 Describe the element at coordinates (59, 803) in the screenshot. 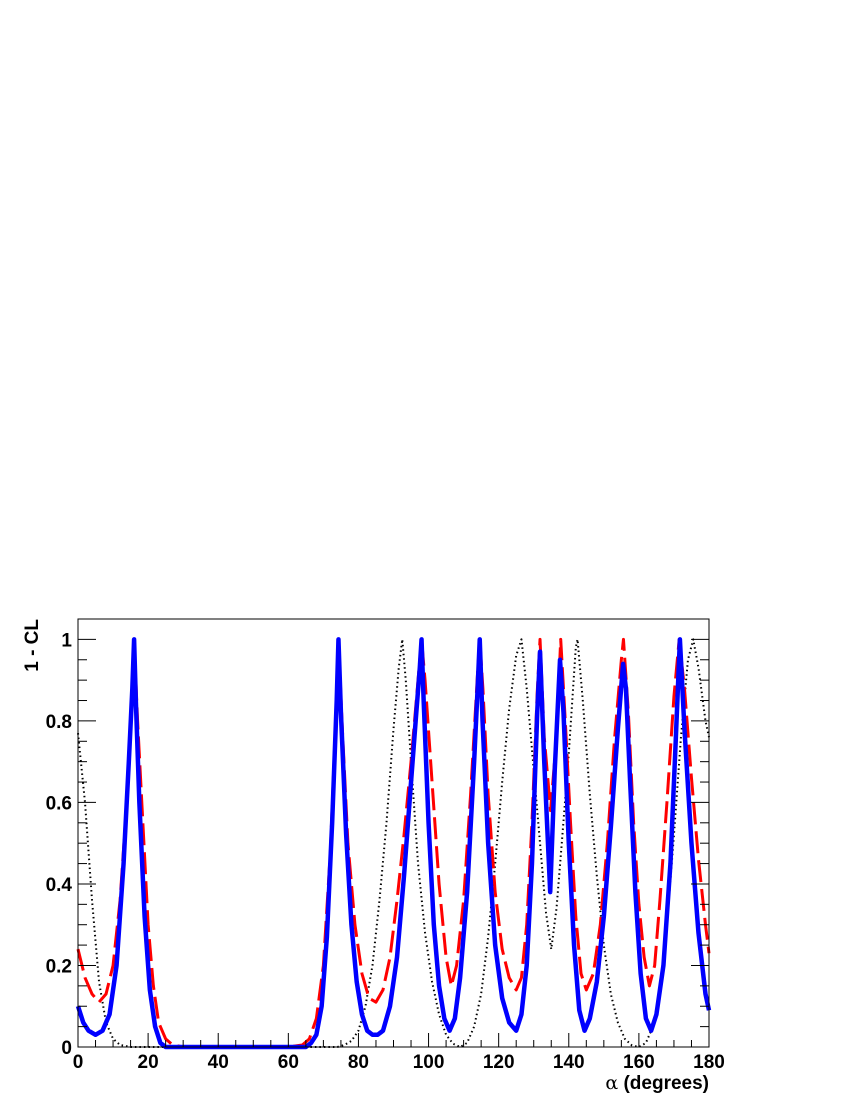

I see `y-tick-label: 0.6` at that location.